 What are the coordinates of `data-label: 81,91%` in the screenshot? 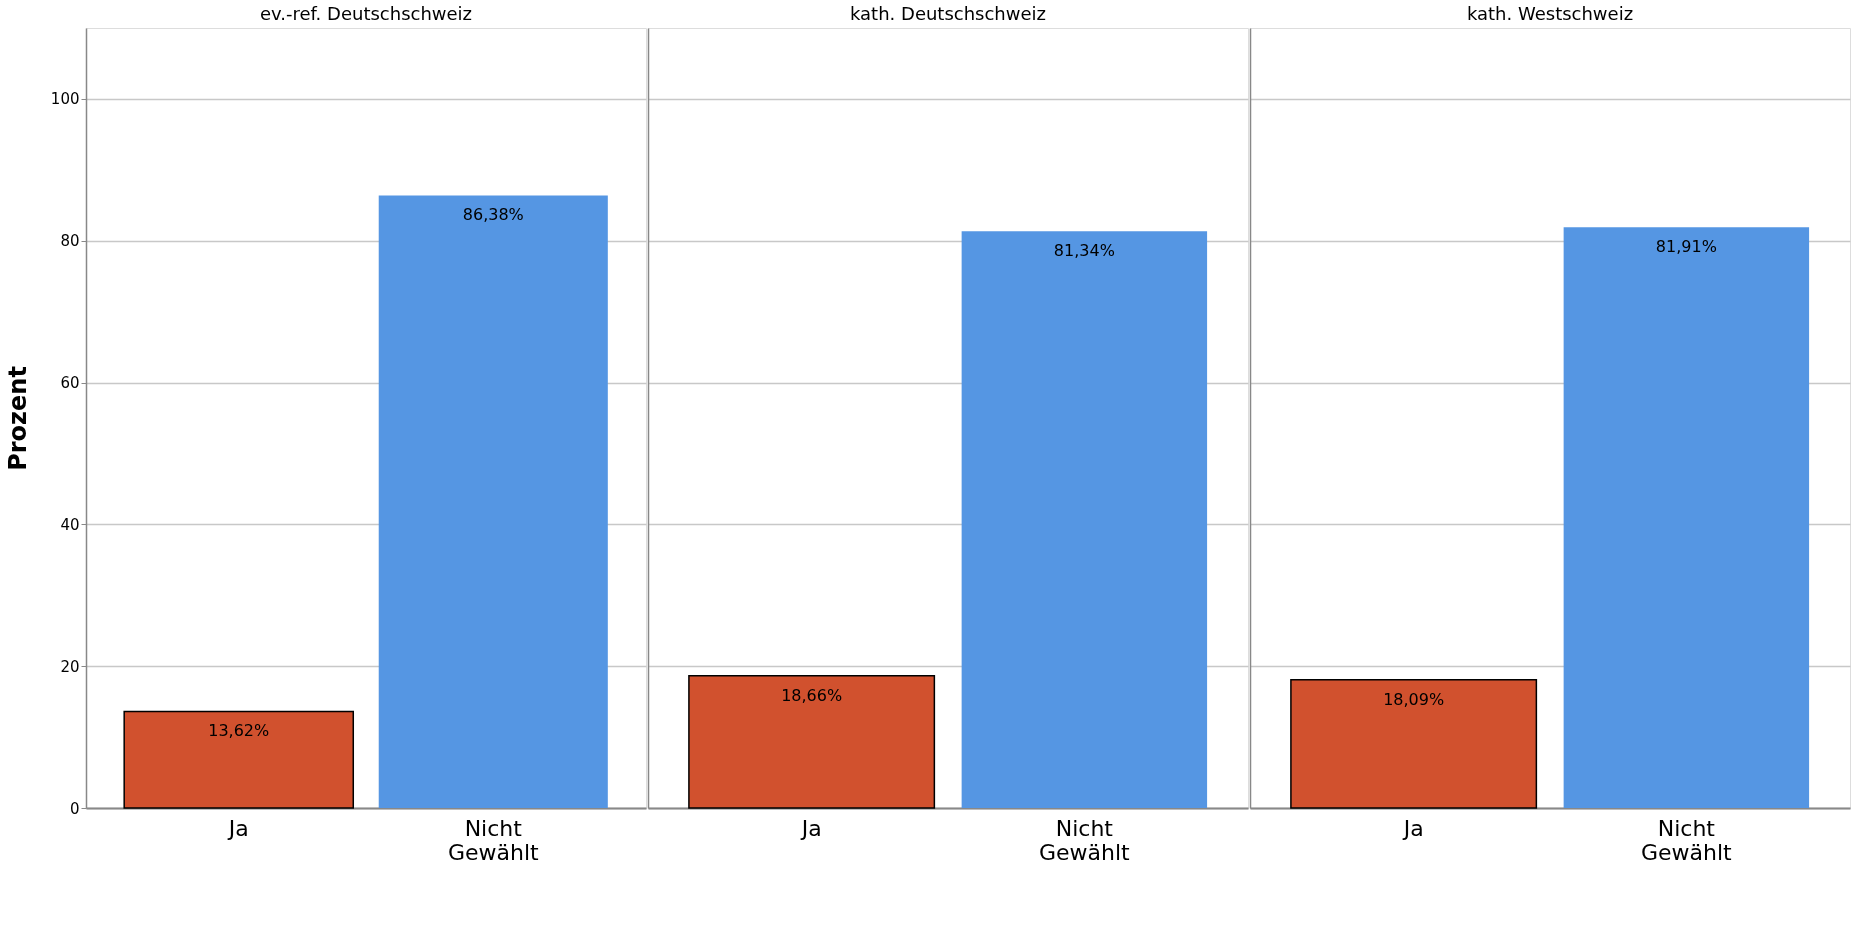 It's located at (1686, 247).